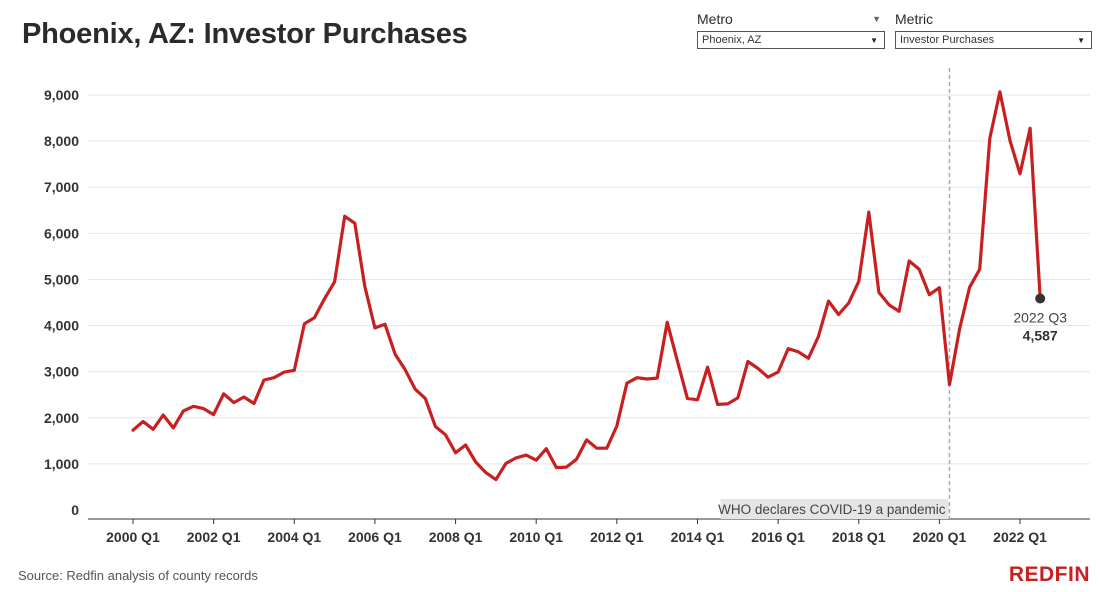  Describe the element at coordinates (456, 537) in the screenshot. I see `x-tick-label: 2008 Q1` at that location.